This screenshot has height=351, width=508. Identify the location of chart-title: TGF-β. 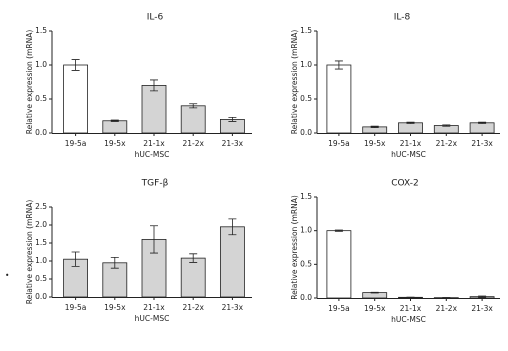
(155, 184).